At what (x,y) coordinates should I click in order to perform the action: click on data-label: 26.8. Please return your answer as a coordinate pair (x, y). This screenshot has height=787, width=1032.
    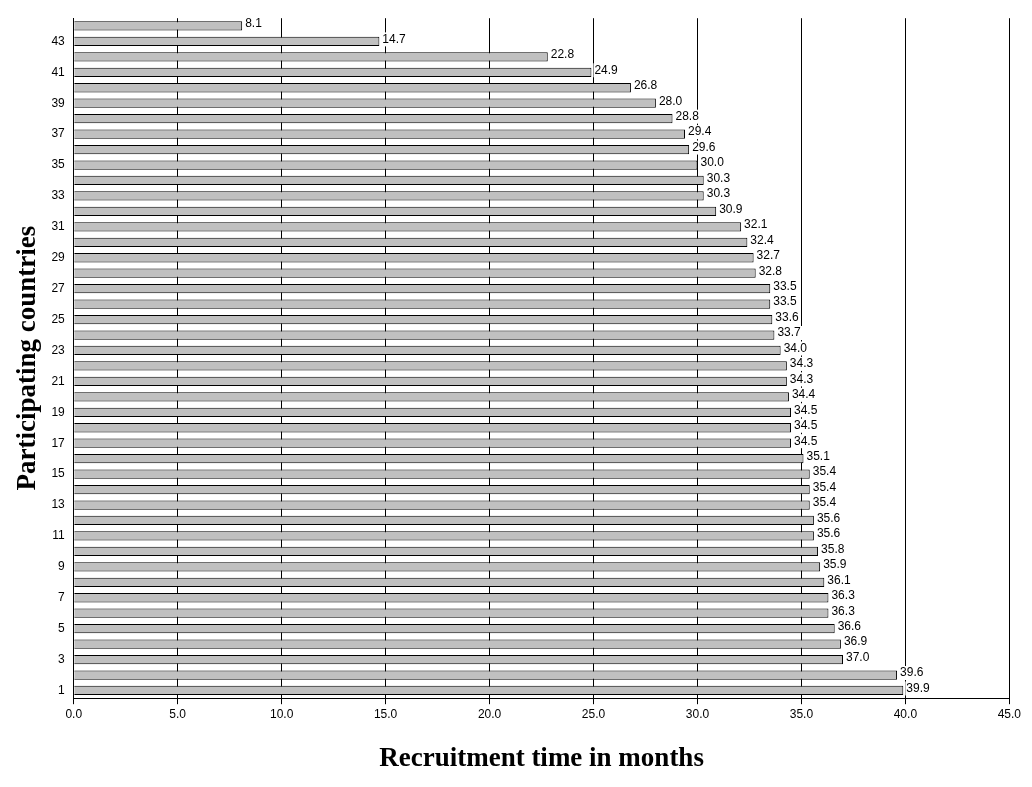
    Looking at the image, I should click on (645, 85).